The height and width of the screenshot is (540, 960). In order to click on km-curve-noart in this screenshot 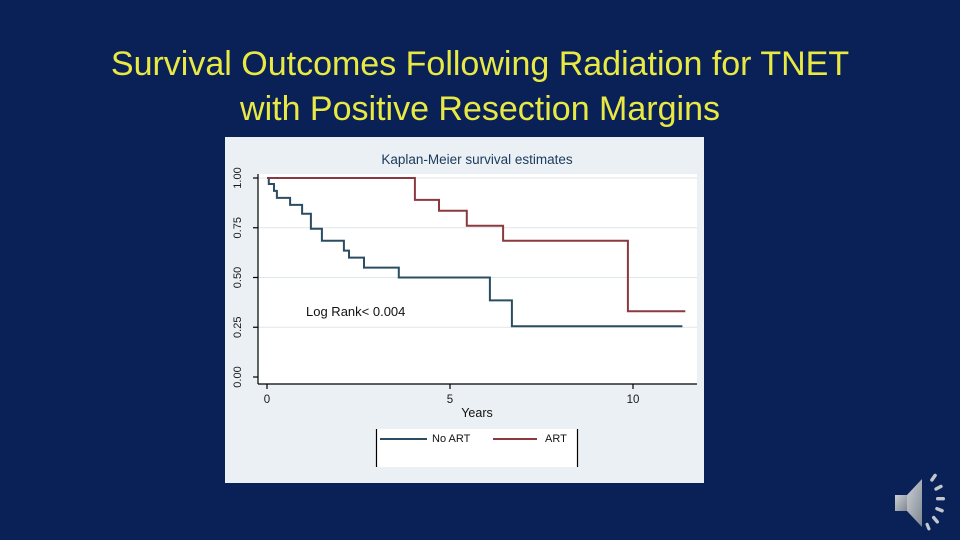, I will do `click(475, 252)`.